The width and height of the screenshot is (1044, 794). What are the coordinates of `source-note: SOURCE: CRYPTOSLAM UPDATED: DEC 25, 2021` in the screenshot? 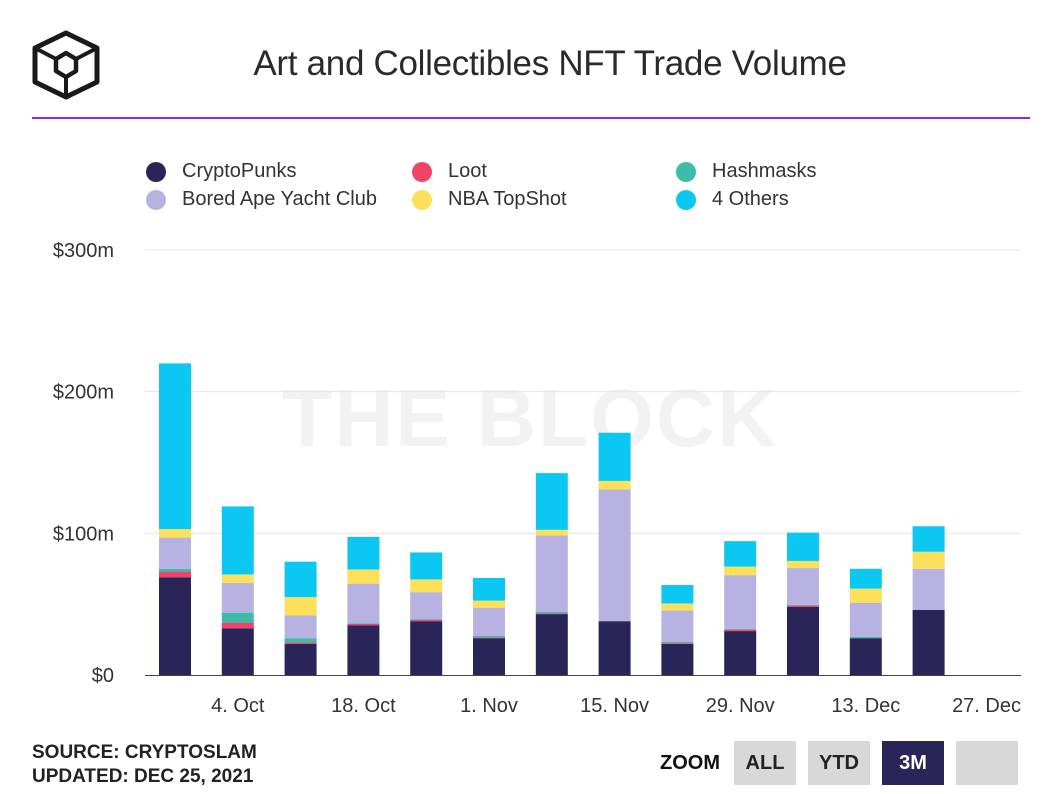 It's located at (144, 765).